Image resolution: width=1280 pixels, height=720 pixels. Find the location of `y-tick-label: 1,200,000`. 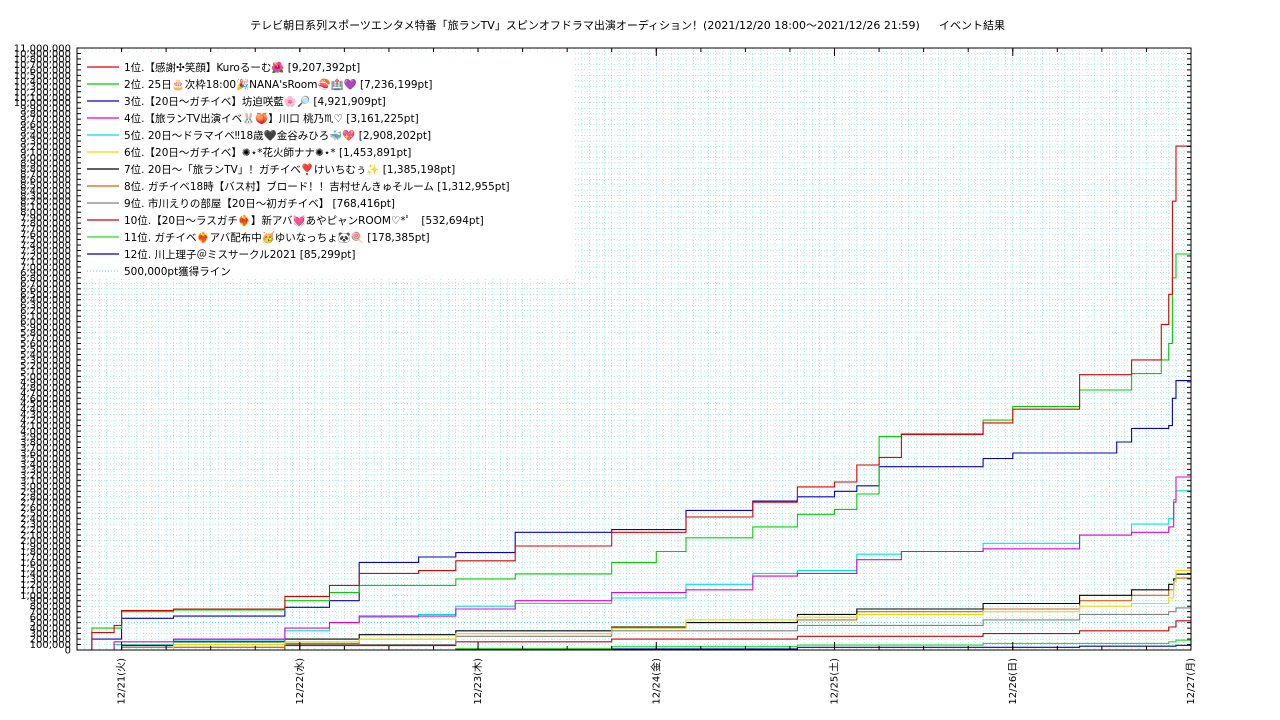

y-tick-label: 1,200,000 is located at coordinates (45, 585).